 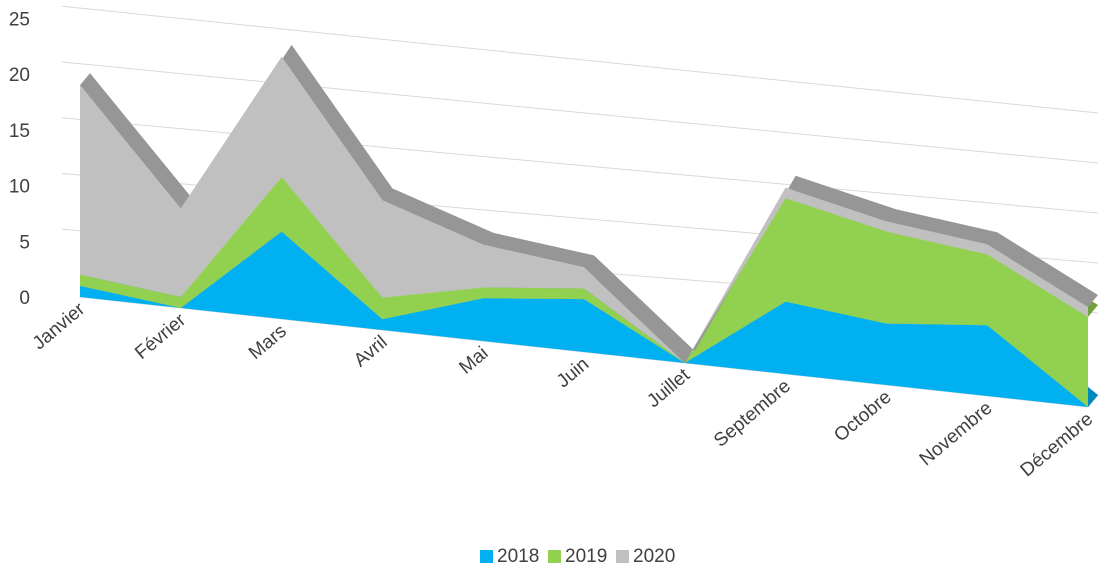 What do you see at coordinates (24, 242) in the screenshot?
I see `y-tick-label: 5` at bounding box center [24, 242].